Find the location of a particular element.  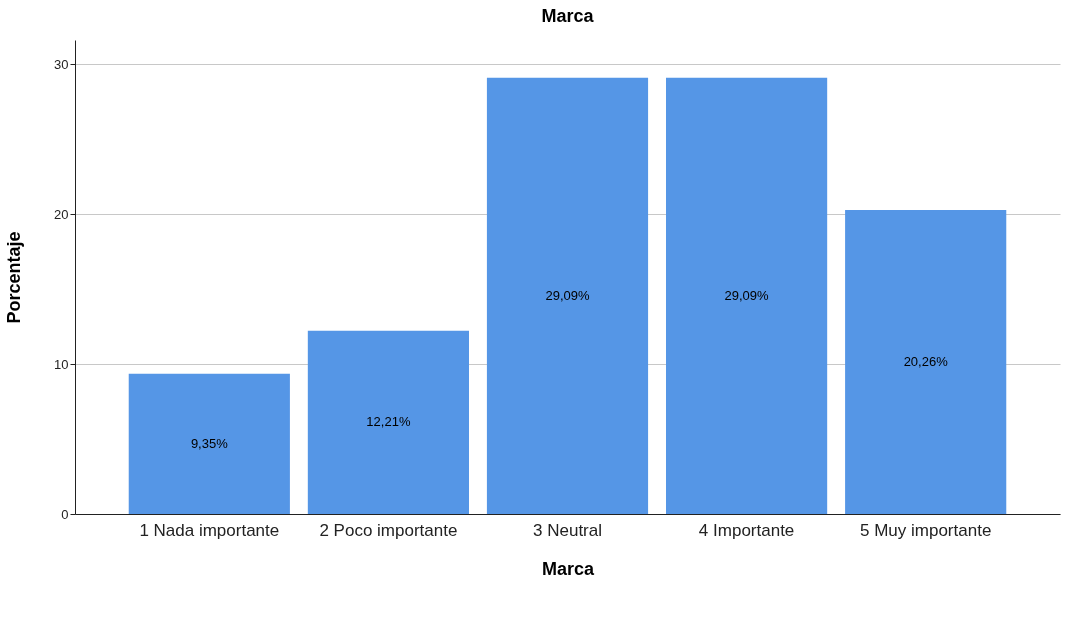

y-tick-label: 10 is located at coordinates (61, 364).